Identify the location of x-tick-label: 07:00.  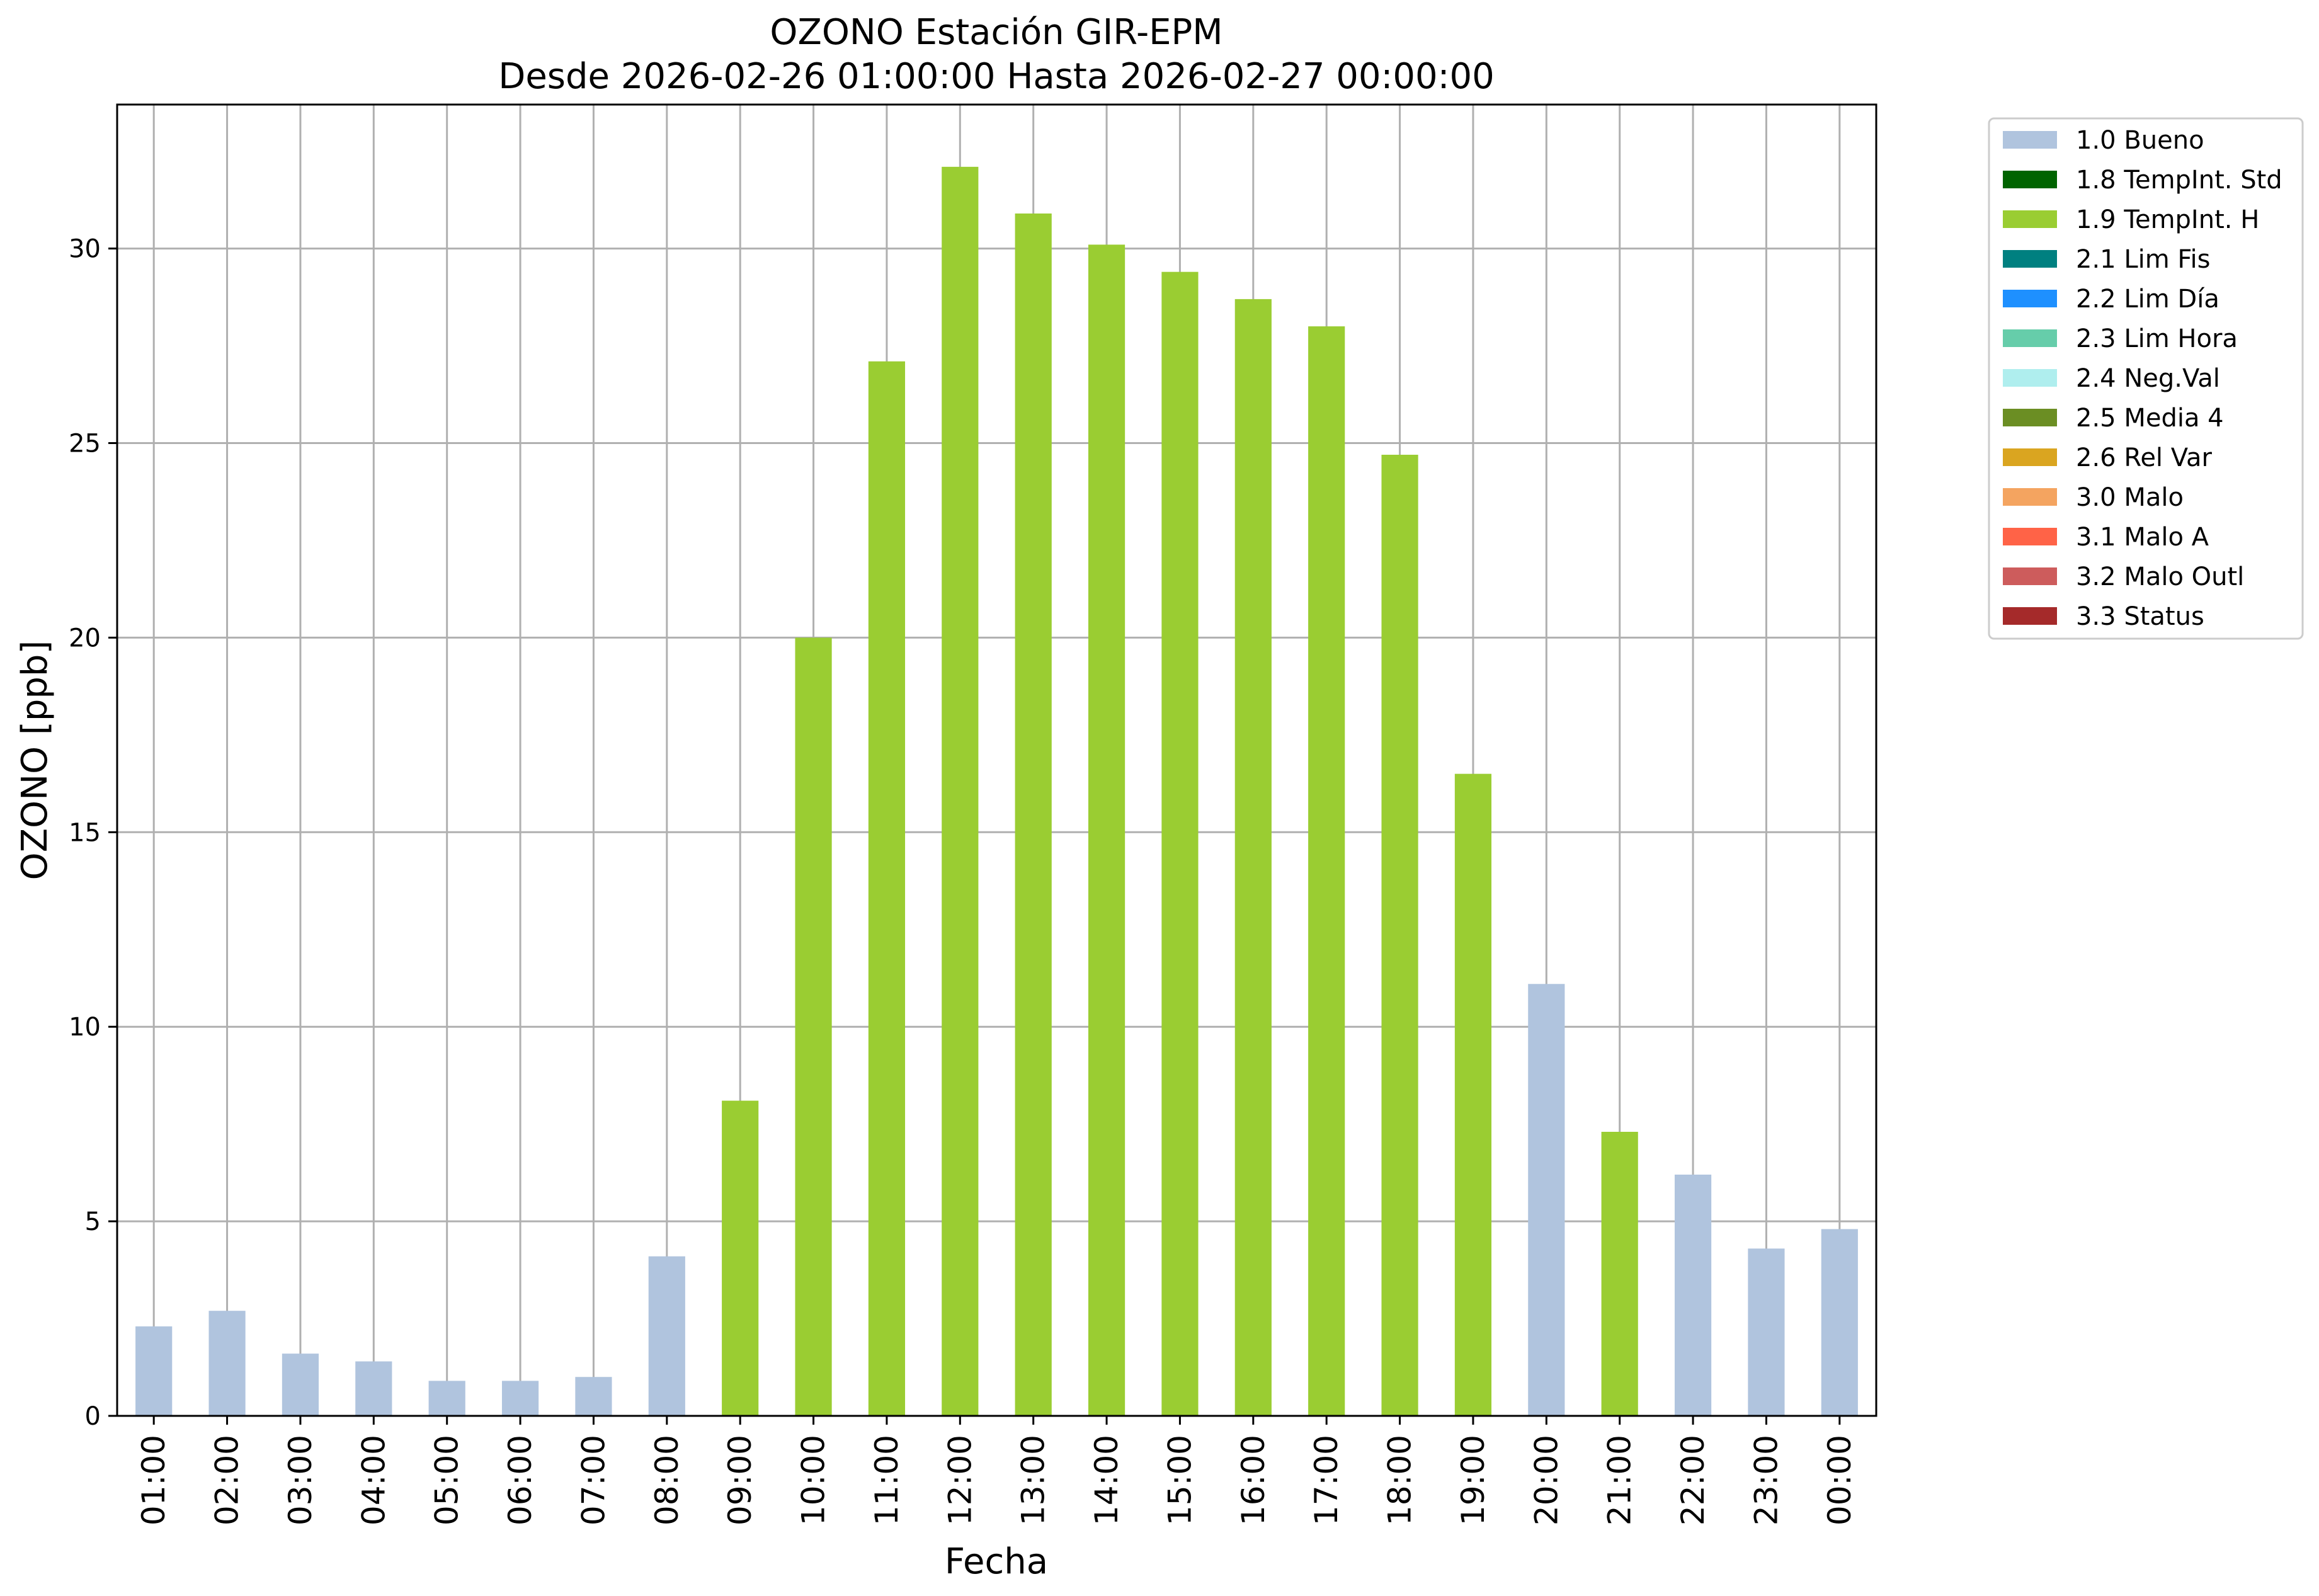
(593, 1480).